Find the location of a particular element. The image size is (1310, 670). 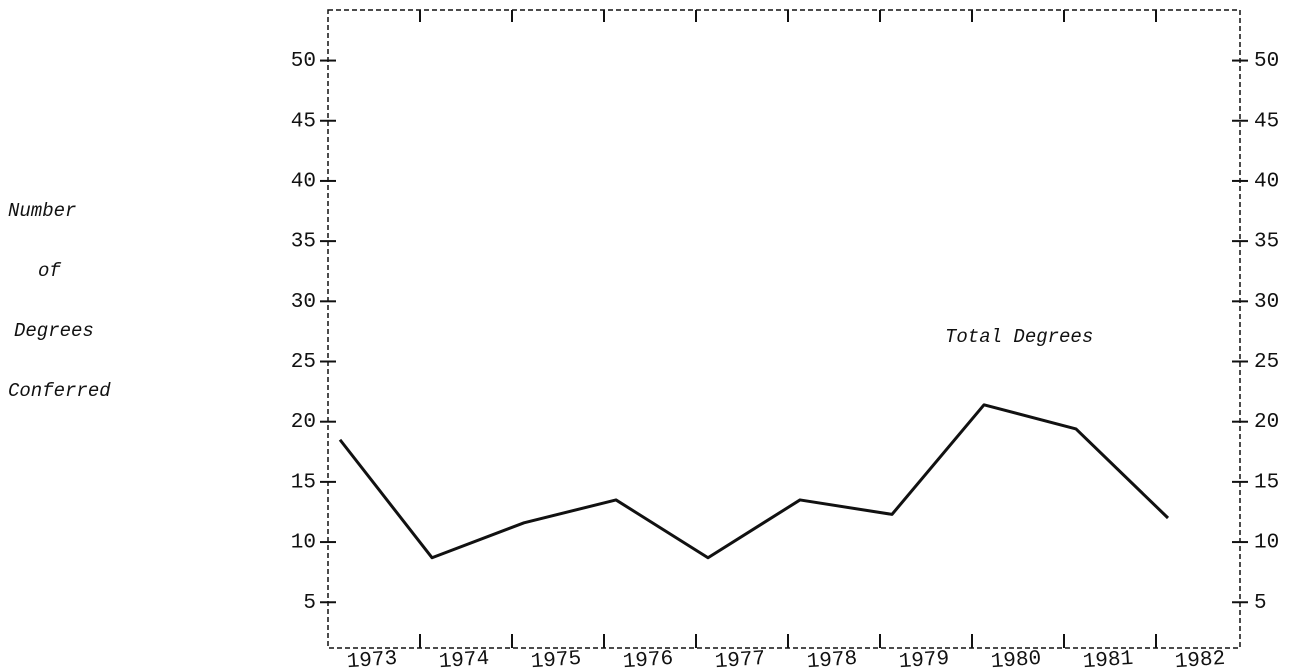

y-tick-label: 40 is located at coordinates (303, 181).